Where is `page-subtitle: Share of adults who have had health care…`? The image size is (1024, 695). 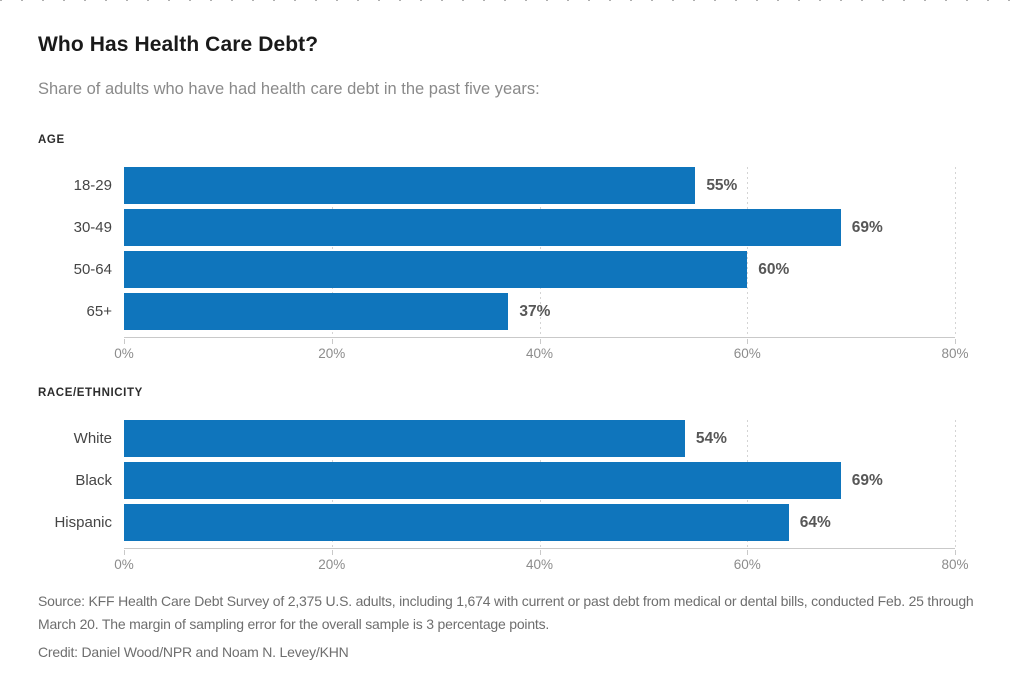 page-subtitle: Share of adults who have had health care… is located at coordinates (289, 89).